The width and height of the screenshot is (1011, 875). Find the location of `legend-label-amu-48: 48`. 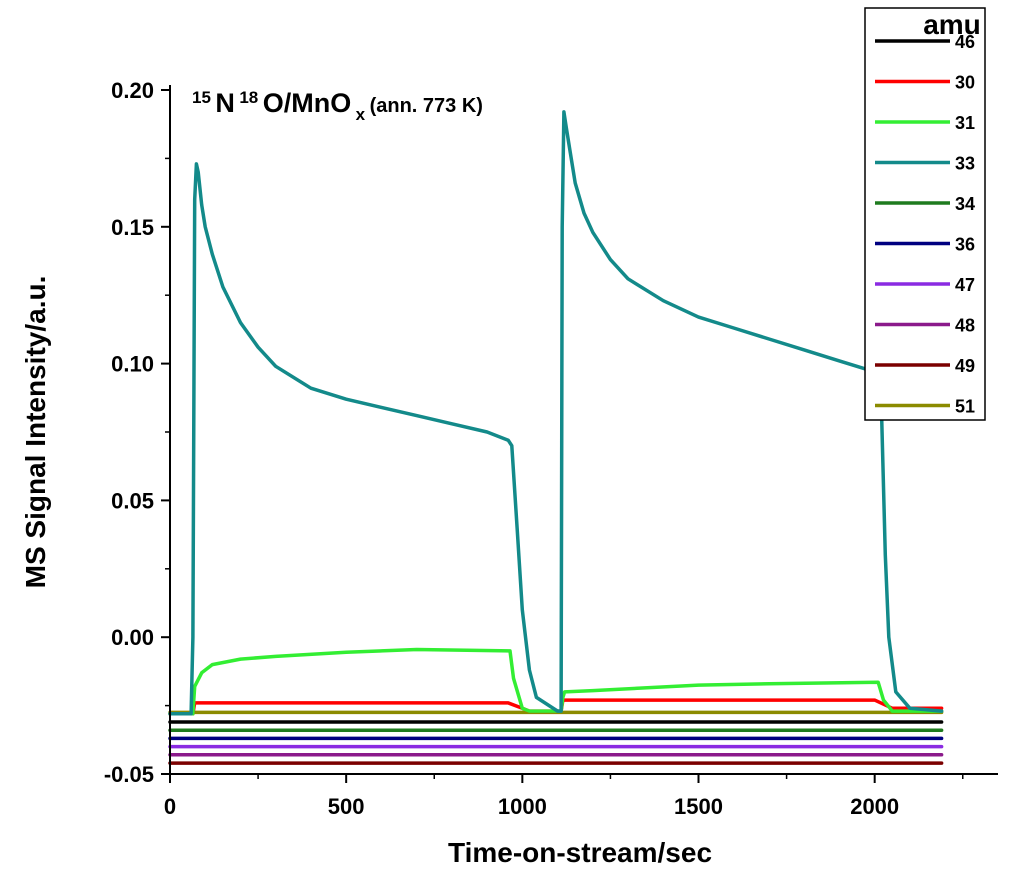

legend-label-amu-48: 48 is located at coordinates (965, 326).